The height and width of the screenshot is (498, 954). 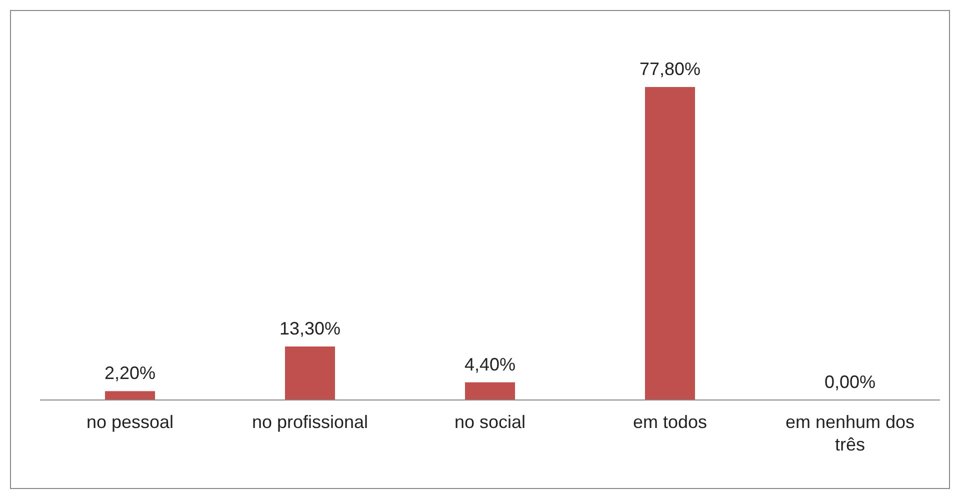 What do you see at coordinates (850, 433) in the screenshot?
I see `x-tick-label: em nenhum dos três` at bounding box center [850, 433].